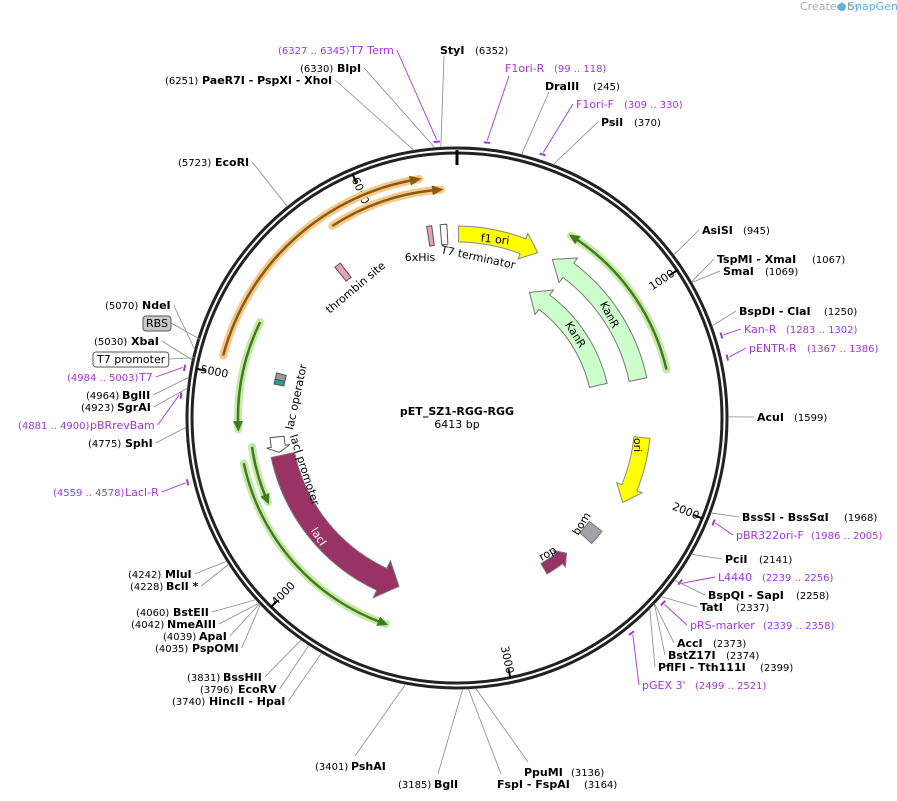 This screenshot has width=897, height=801. Describe the element at coordinates (331, 767) in the screenshot. I see `enzyme-site: (3401)` at that location.